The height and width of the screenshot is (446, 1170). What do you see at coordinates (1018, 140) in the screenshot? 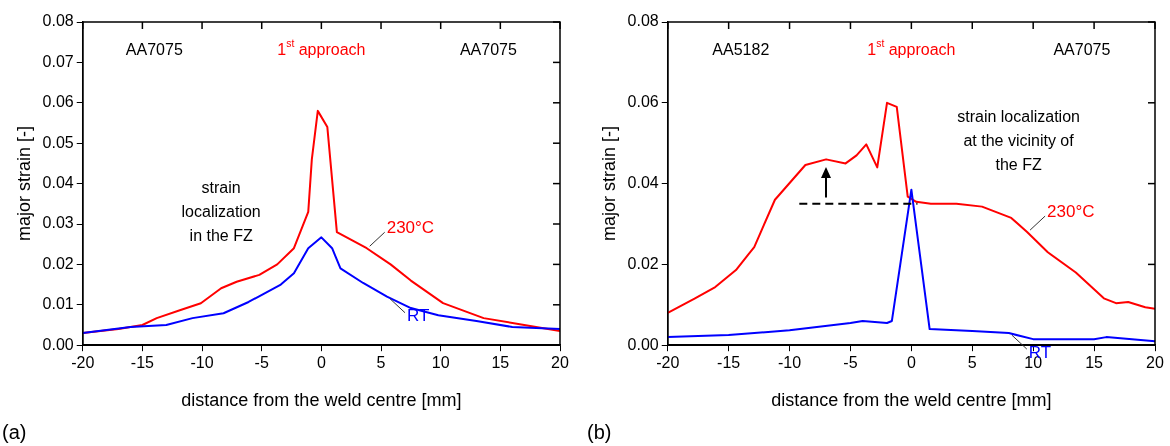
I see `annotation: strain localization at the vicinity of the FZ` at bounding box center [1018, 140].